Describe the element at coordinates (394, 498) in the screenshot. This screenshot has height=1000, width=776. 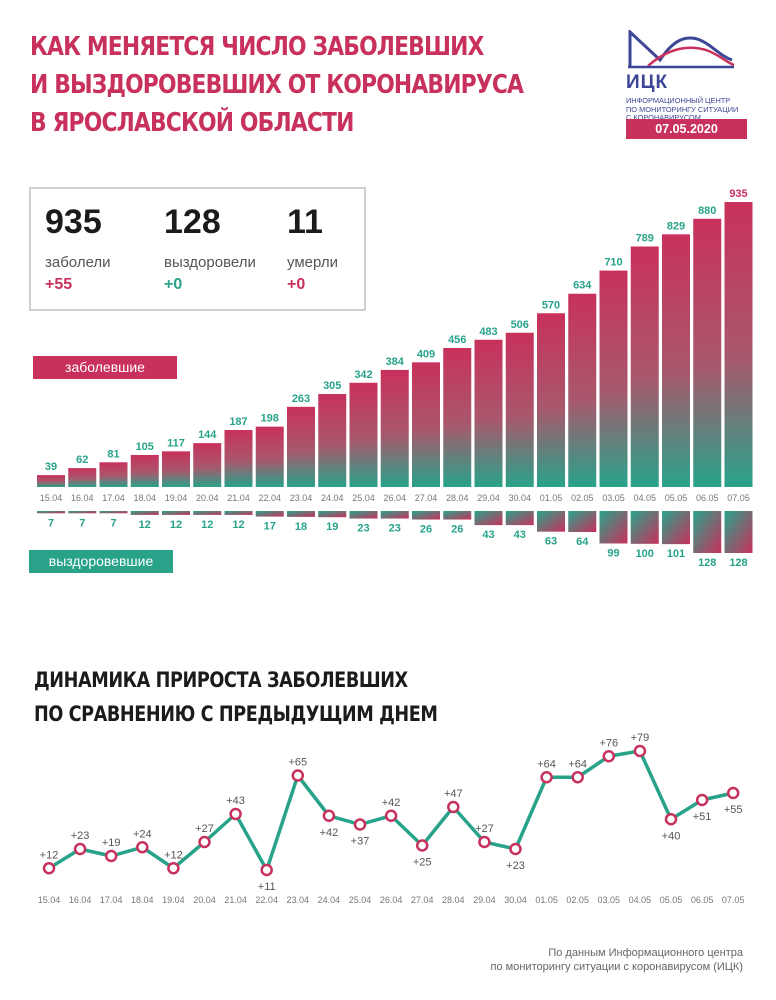
I see `date-tick-label: 26.04` at that location.